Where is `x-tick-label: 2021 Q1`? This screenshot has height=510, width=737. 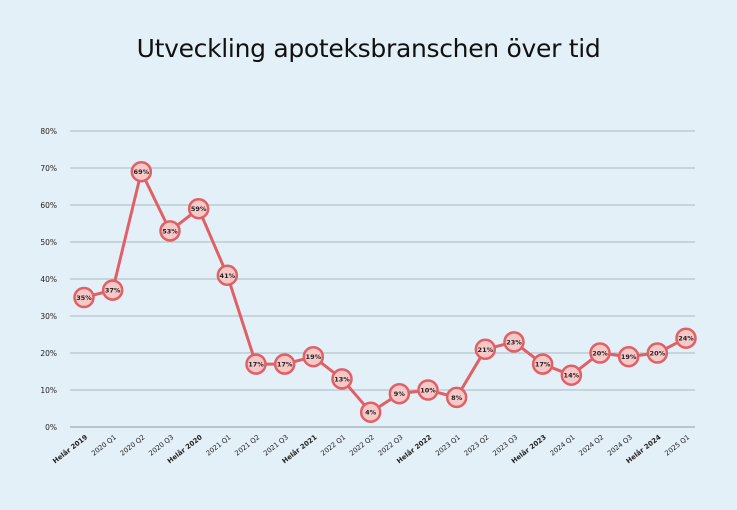
x-tick-label: 2021 Q1 is located at coordinates (219, 445).